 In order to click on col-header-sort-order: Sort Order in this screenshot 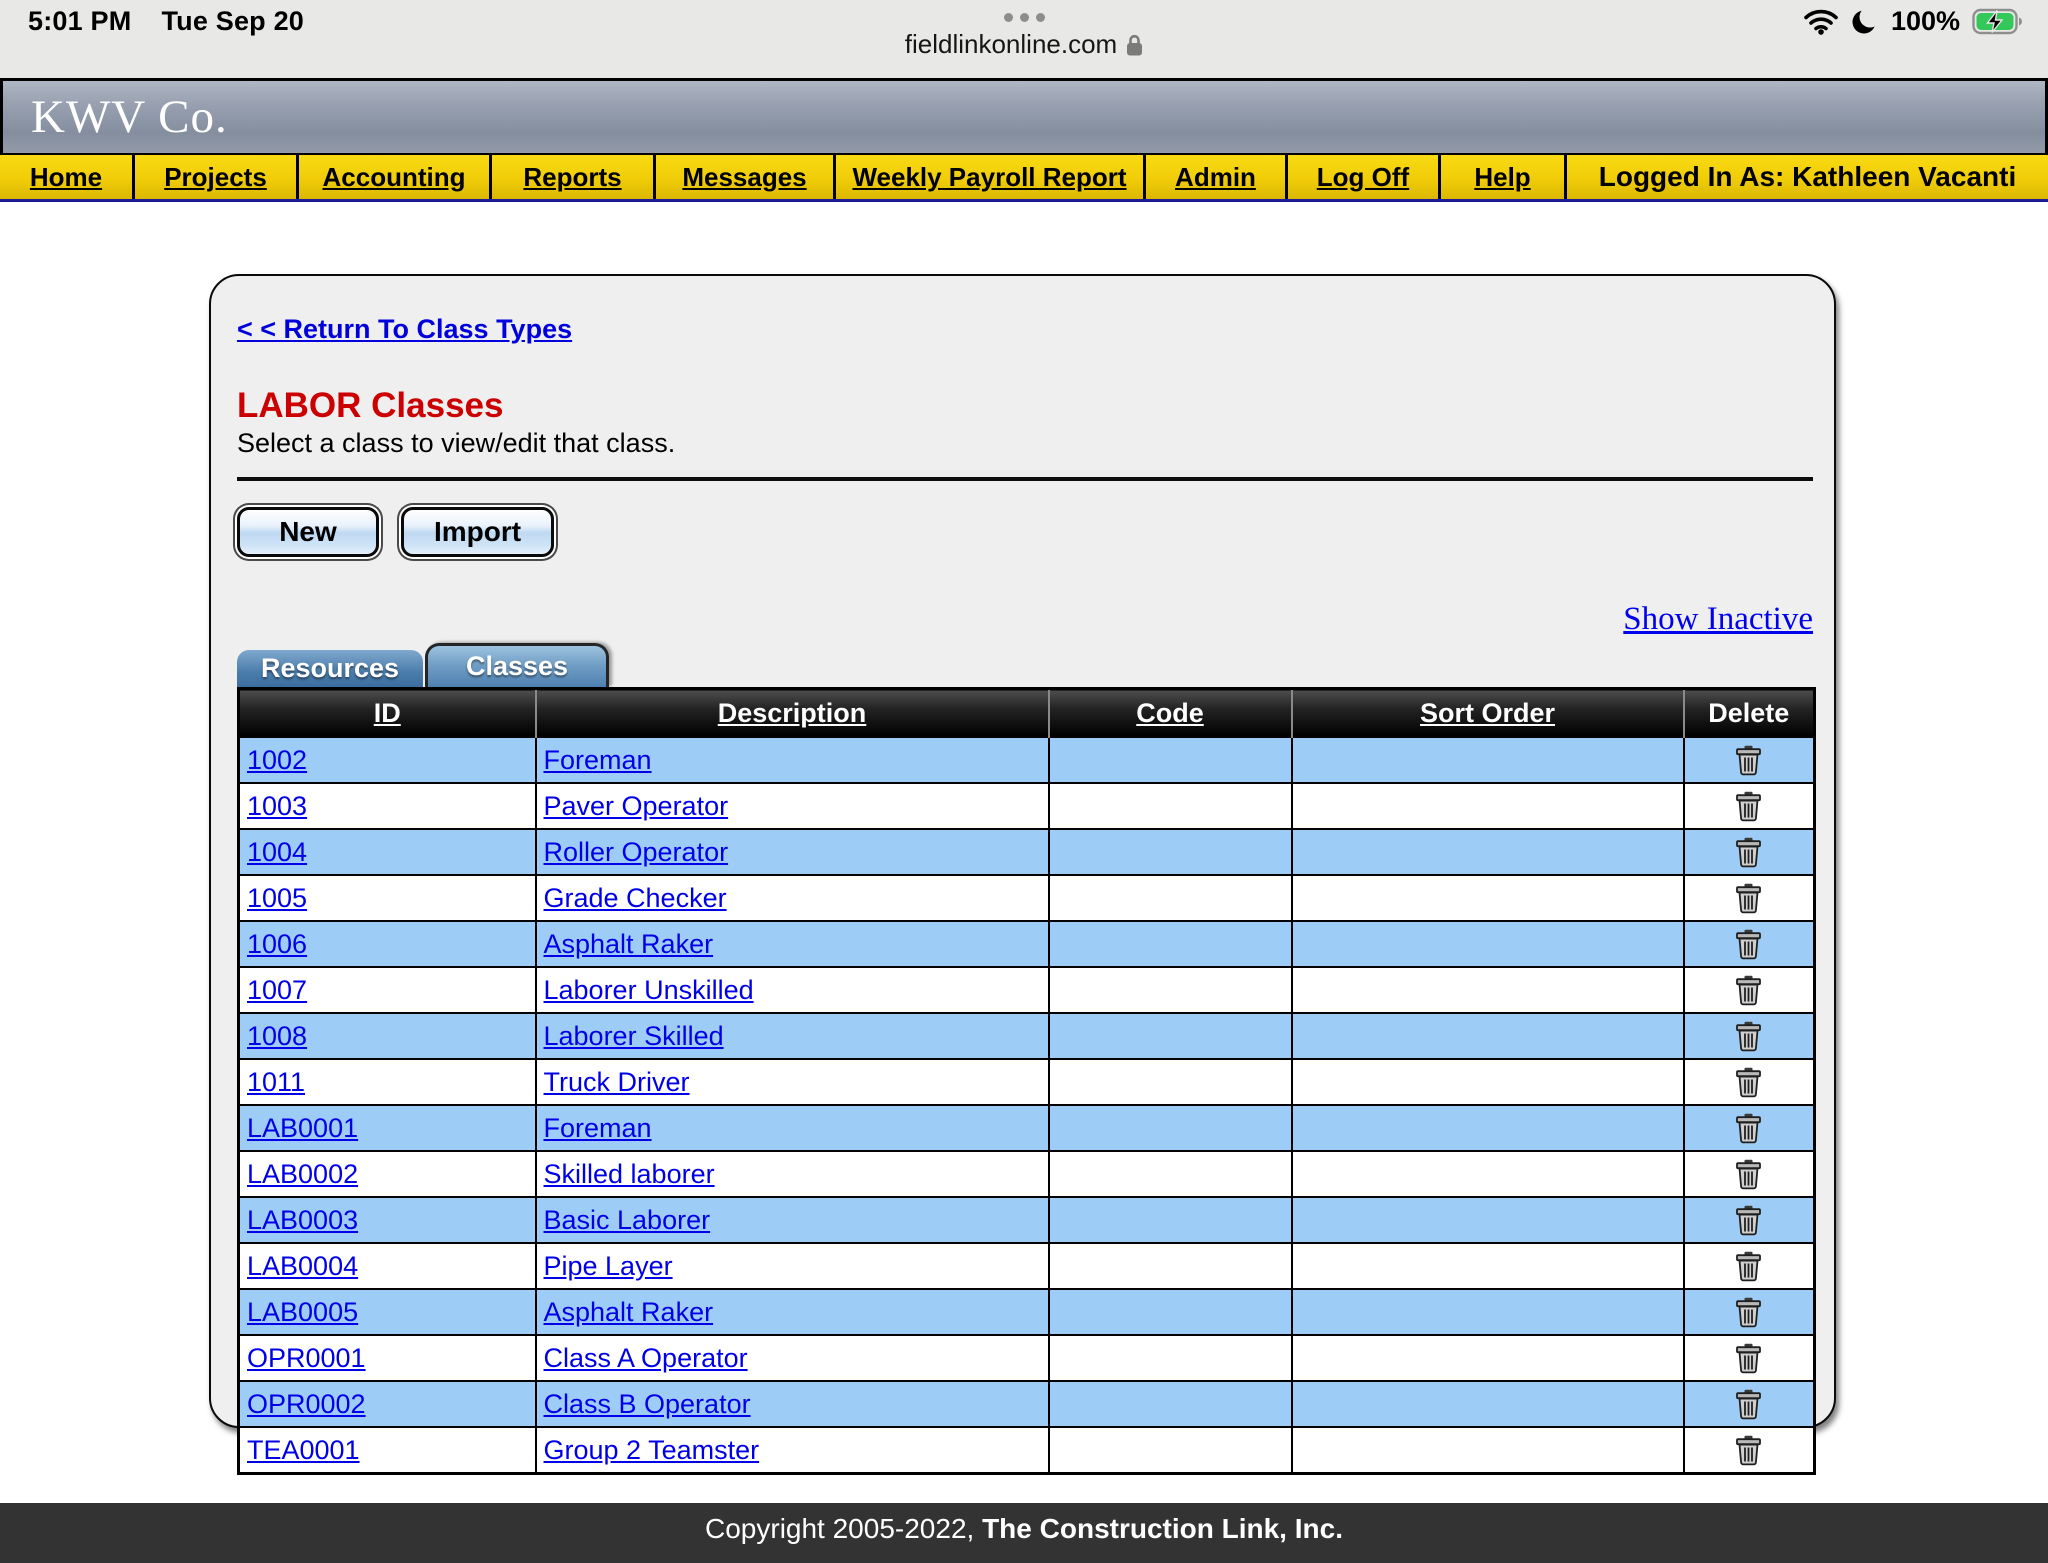, I will do `click(1487, 712)`.